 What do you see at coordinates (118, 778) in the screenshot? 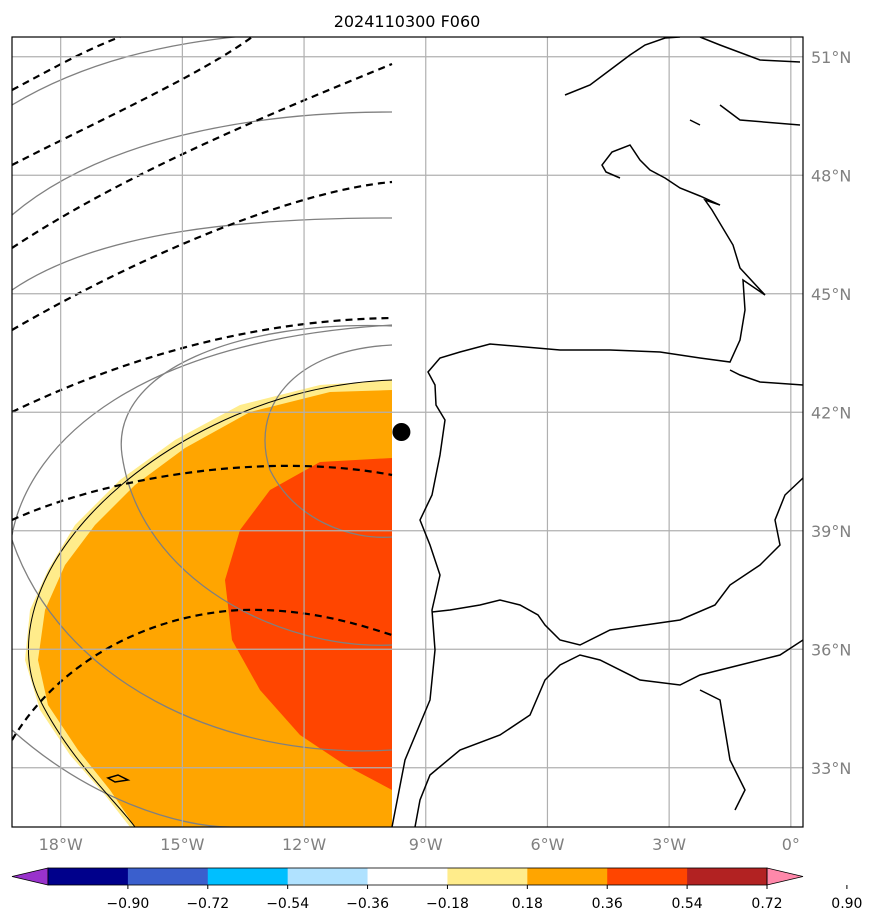
I see `coastline-island` at bounding box center [118, 778].